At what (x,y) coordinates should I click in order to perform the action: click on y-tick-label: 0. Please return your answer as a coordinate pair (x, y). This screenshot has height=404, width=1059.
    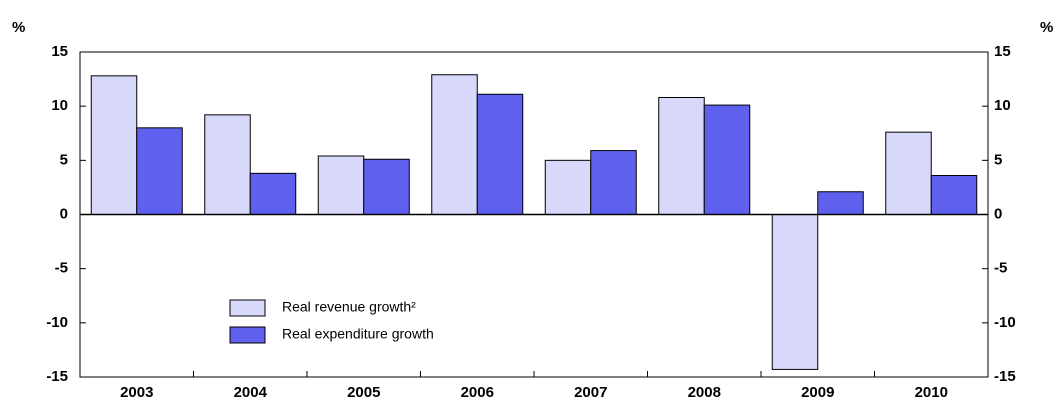
    Looking at the image, I should click on (64, 213).